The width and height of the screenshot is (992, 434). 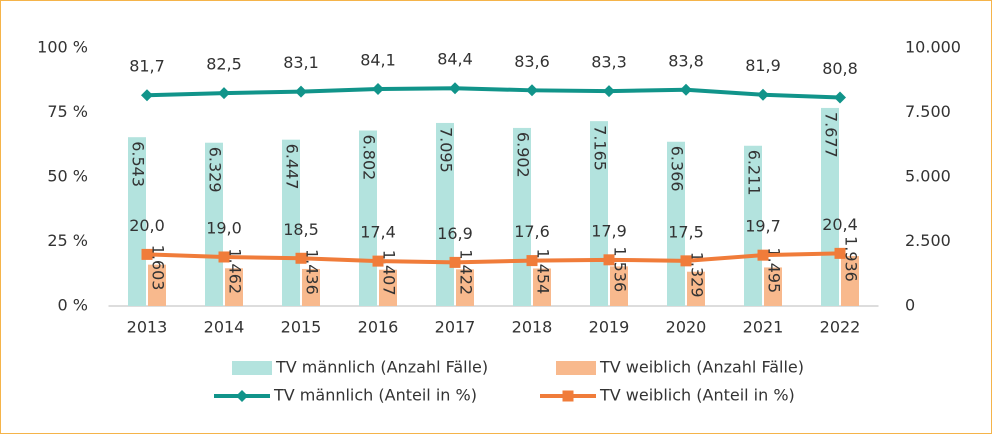 I want to click on y2-tick-label: 7.500, so click(x=928, y=111).